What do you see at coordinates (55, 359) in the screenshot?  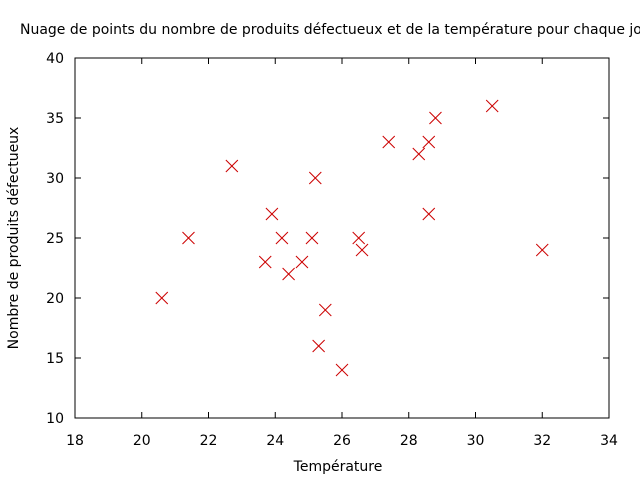 I see `y-tick-label: 15` at bounding box center [55, 359].